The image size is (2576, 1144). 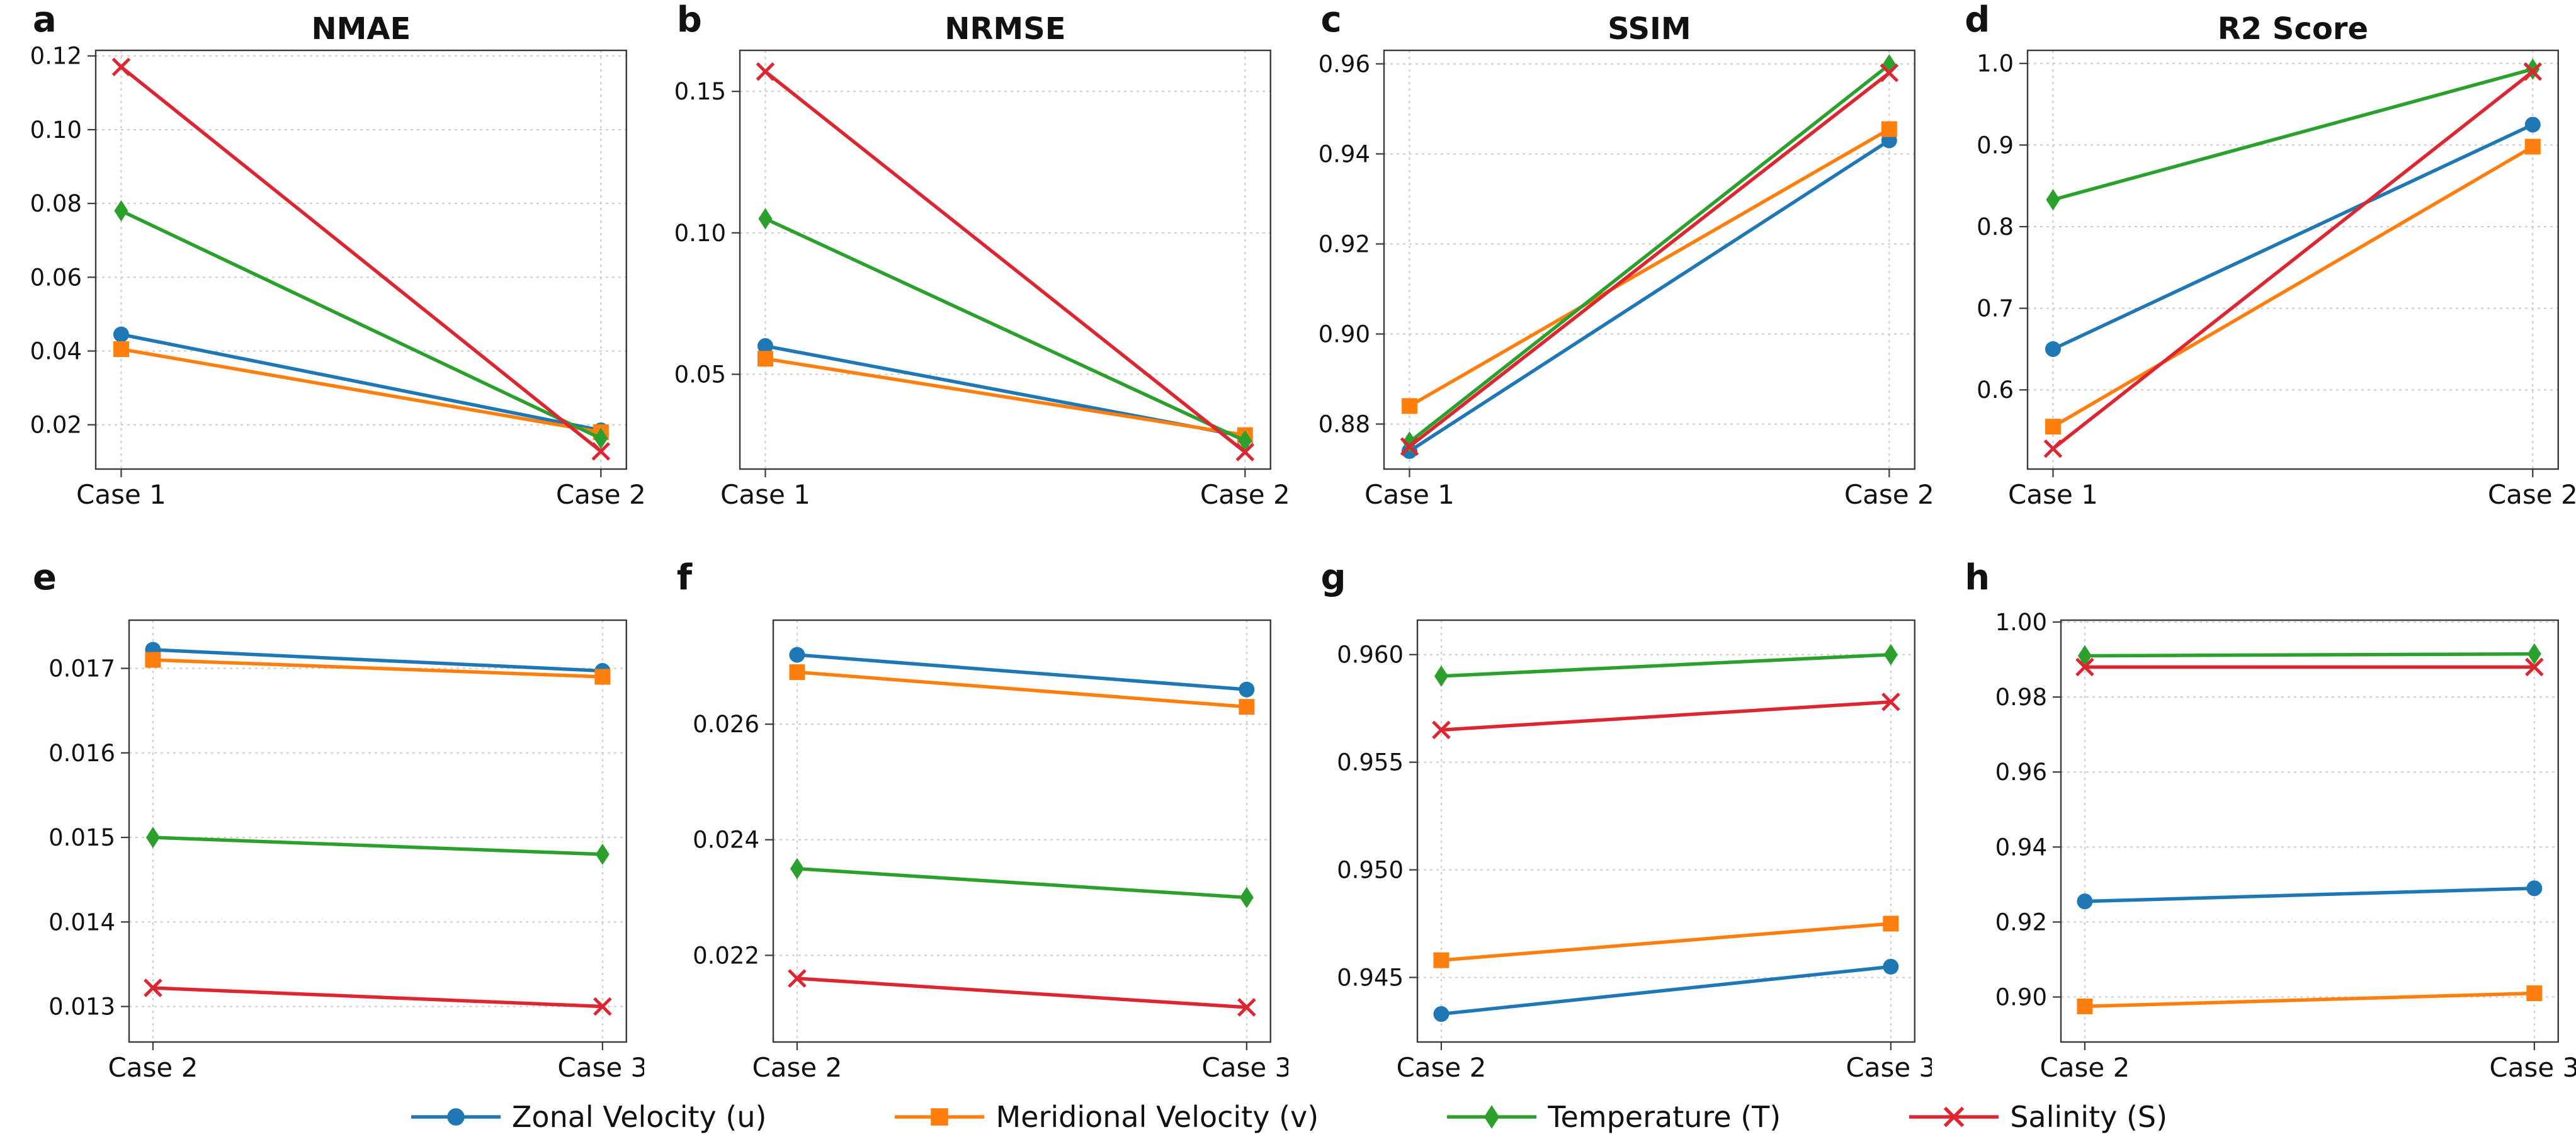 What do you see at coordinates (2293, 29) in the screenshot?
I see `subplot-title: R2 Score` at bounding box center [2293, 29].